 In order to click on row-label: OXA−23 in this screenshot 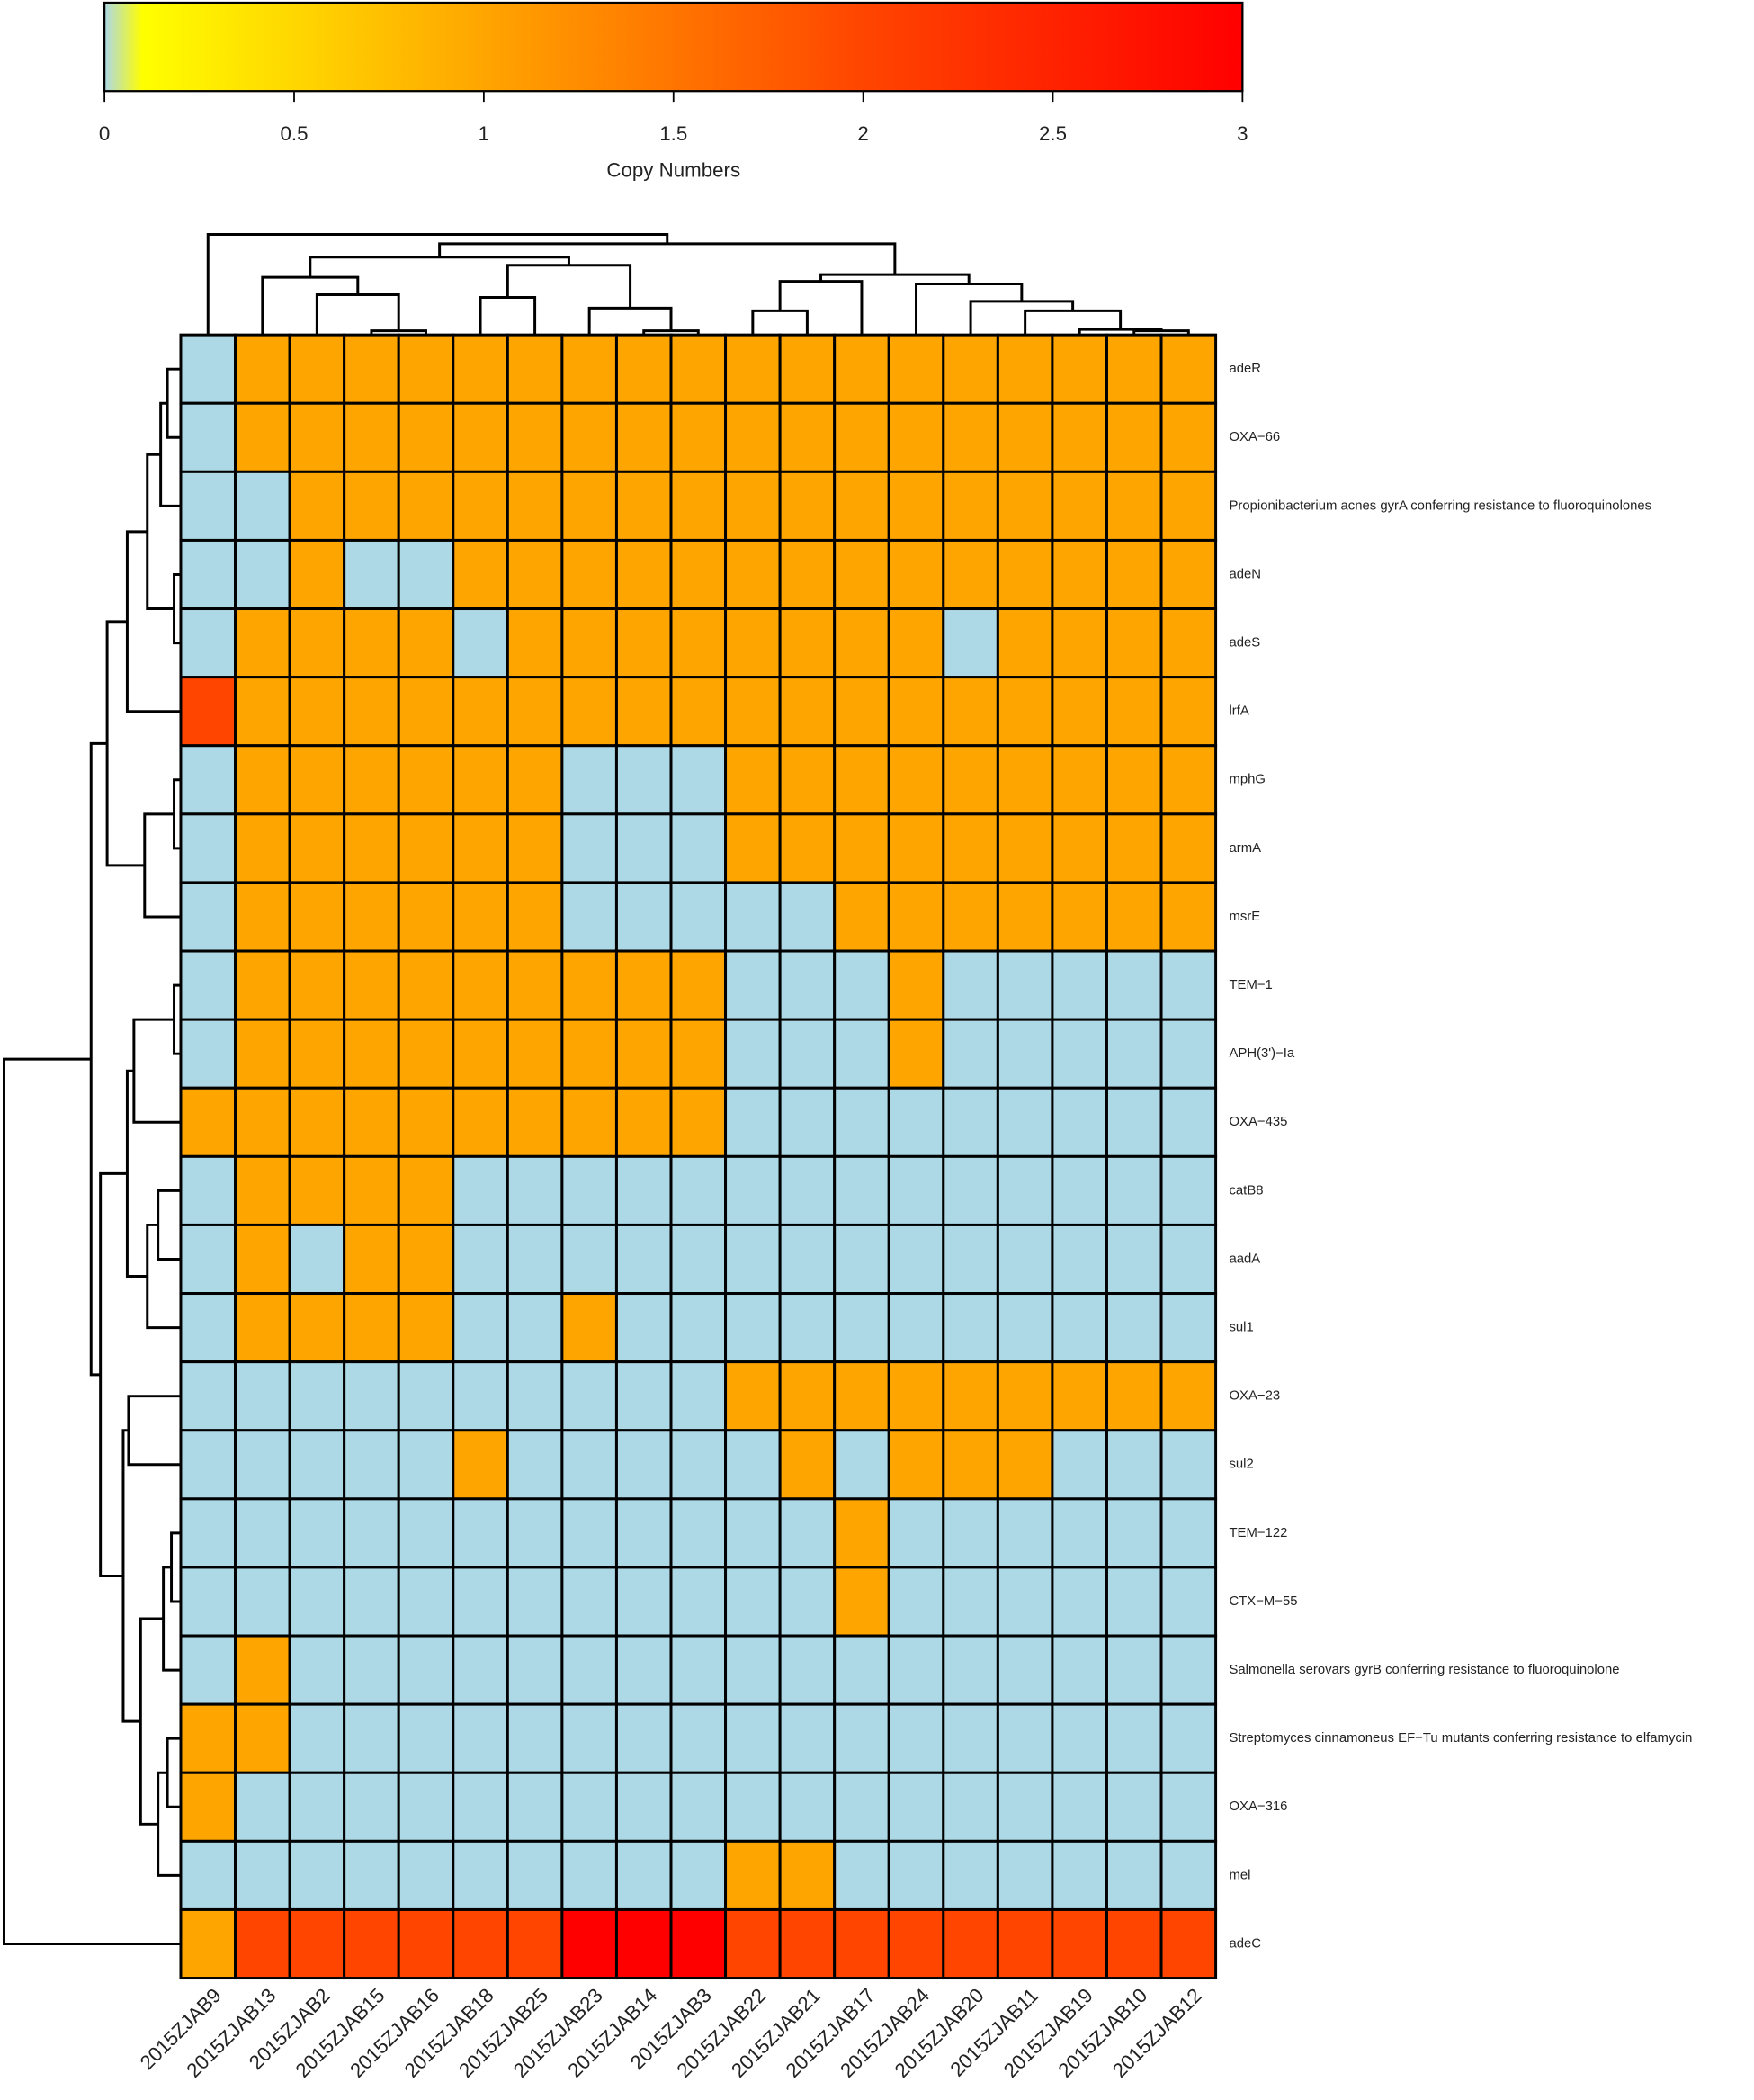, I will do `click(1255, 1396)`.